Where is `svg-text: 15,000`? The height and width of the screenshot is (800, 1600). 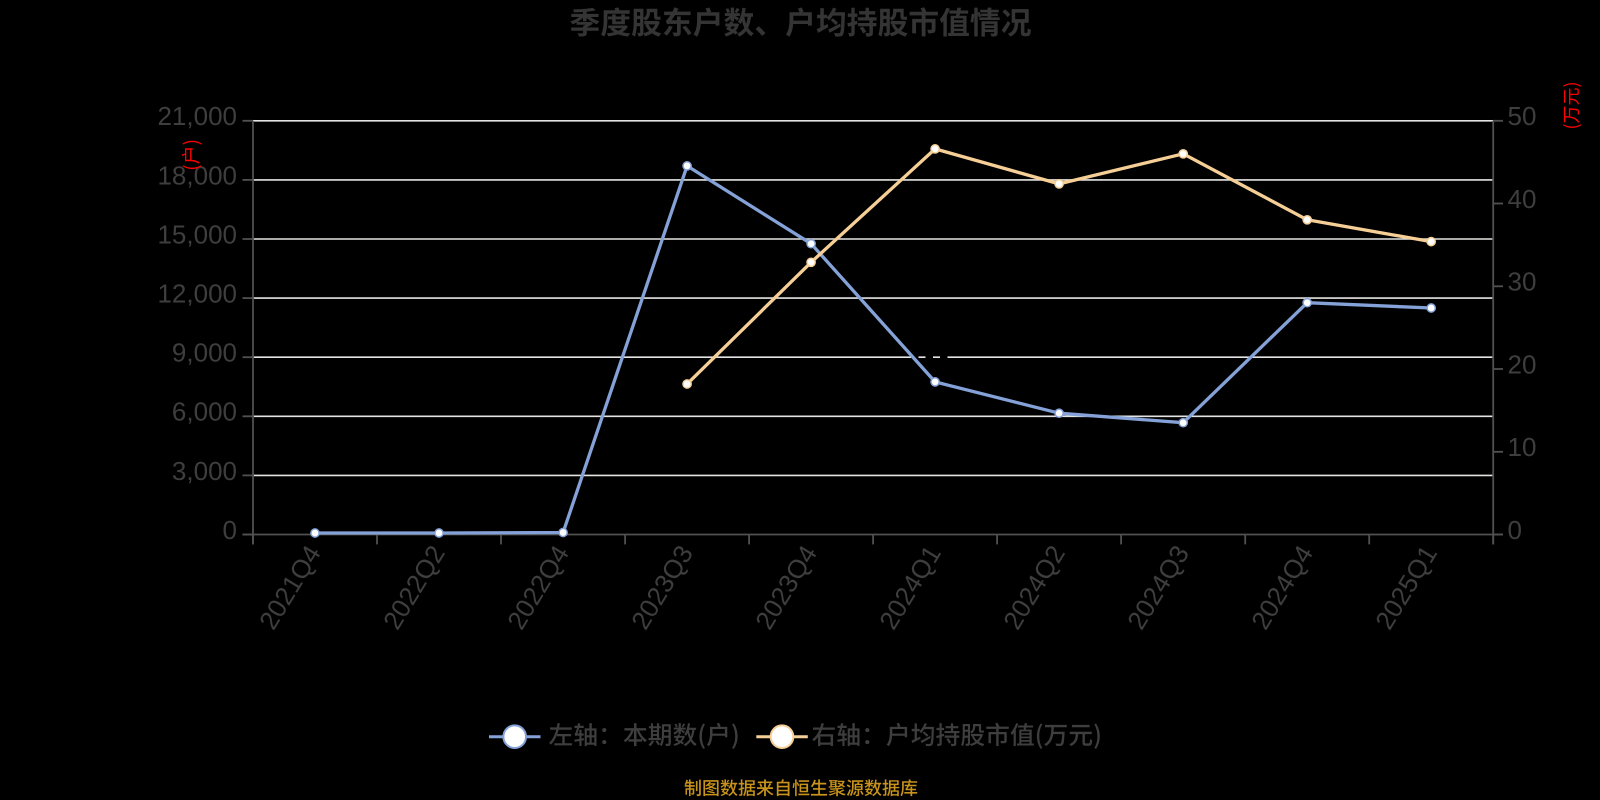 svg-text: 15,000 is located at coordinates (197, 234).